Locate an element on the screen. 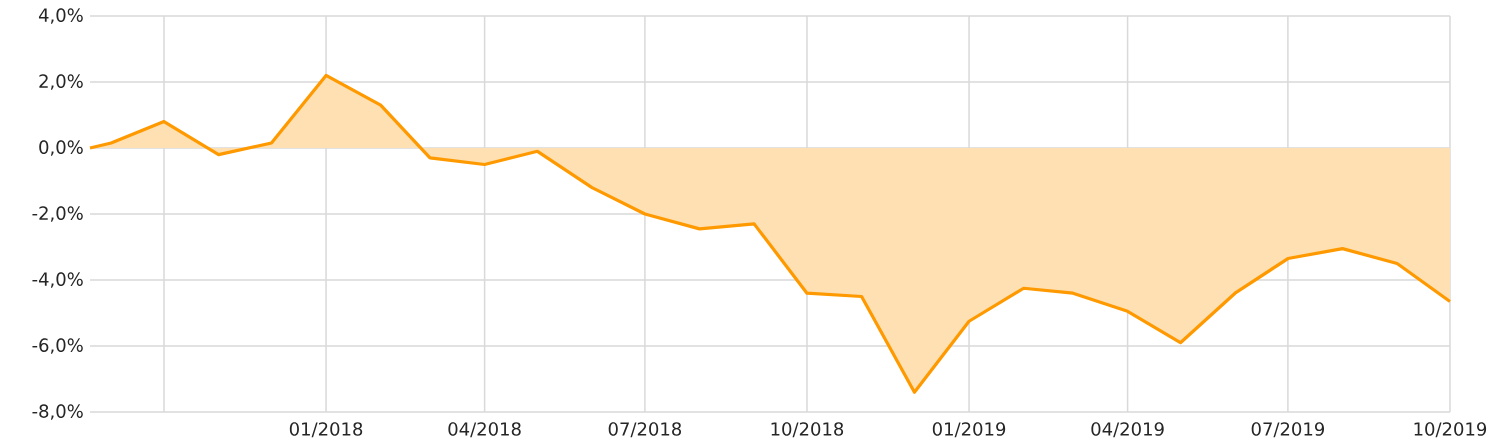 The image size is (1494, 447). x-tick-label: 01/2019 is located at coordinates (969, 430).